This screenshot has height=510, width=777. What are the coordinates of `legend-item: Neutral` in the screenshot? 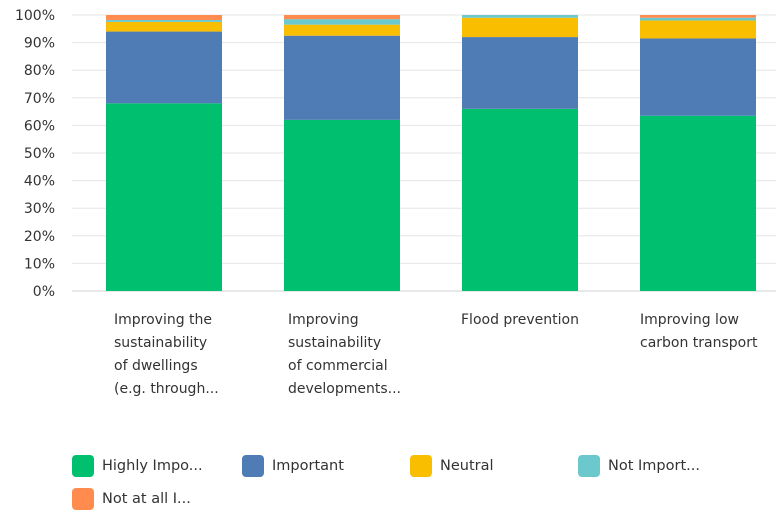 It's located at (452, 466).